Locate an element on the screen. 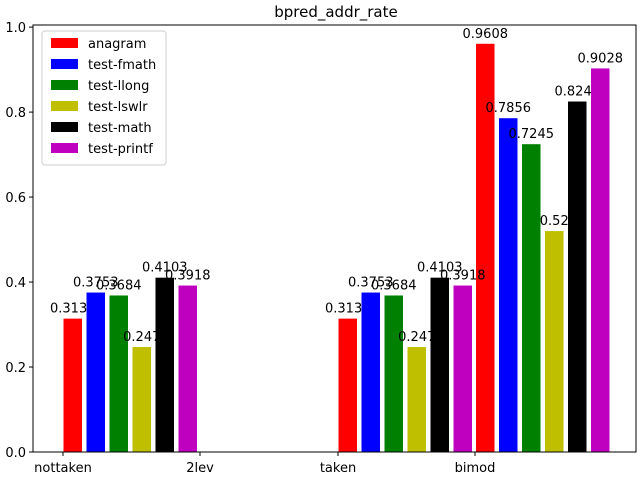 The width and height of the screenshot is (640, 480). bar-test-math-bimod is located at coordinates (577, 277).